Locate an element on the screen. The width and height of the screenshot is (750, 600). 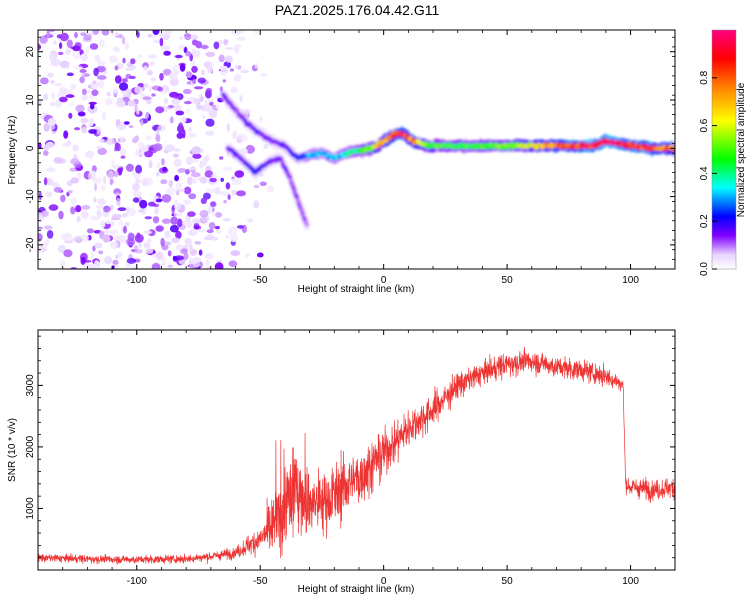
spectrogram-x-tick-label: -100 is located at coordinates (137, 280).